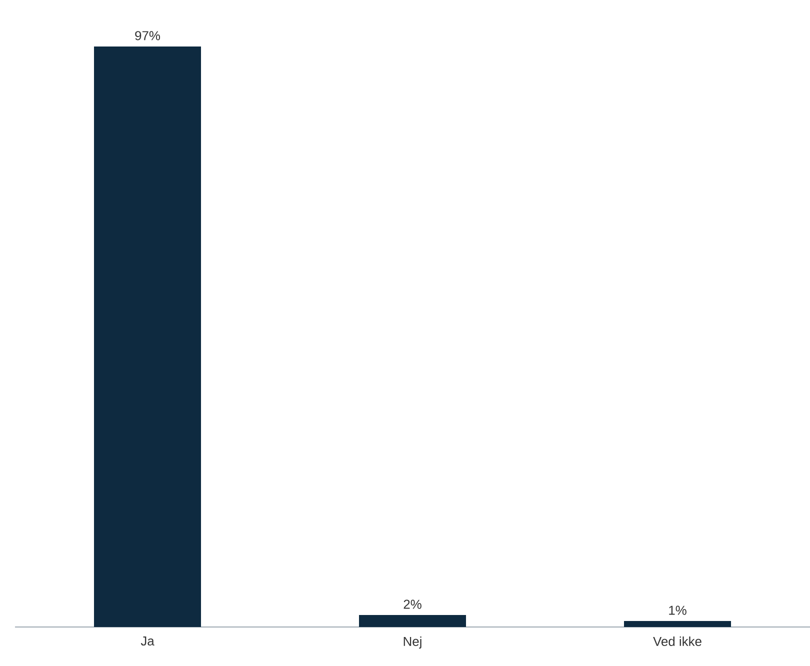 The width and height of the screenshot is (810, 666). Describe the element at coordinates (413, 642) in the screenshot. I see `x-tick-label: Nej` at that location.